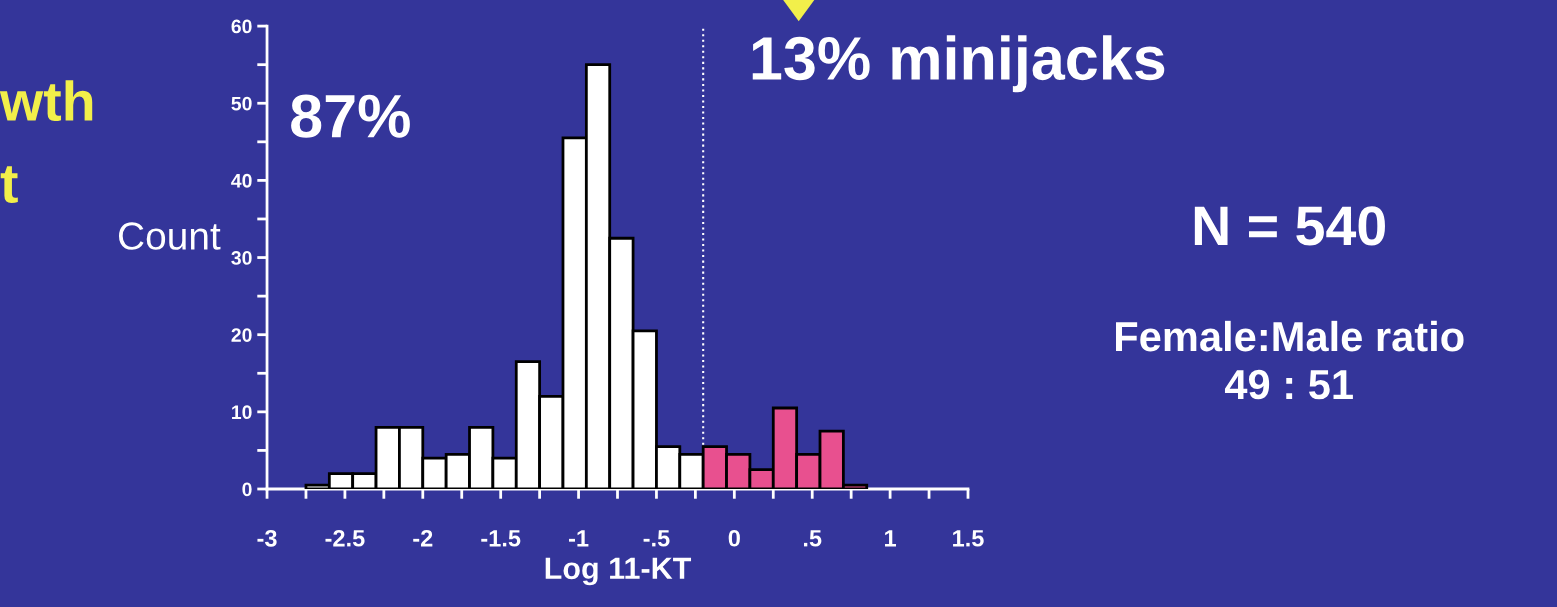 The height and width of the screenshot is (607, 1557). Describe the element at coordinates (734, 538) in the screenshot. I see `x-tick-label: 0` at that location.